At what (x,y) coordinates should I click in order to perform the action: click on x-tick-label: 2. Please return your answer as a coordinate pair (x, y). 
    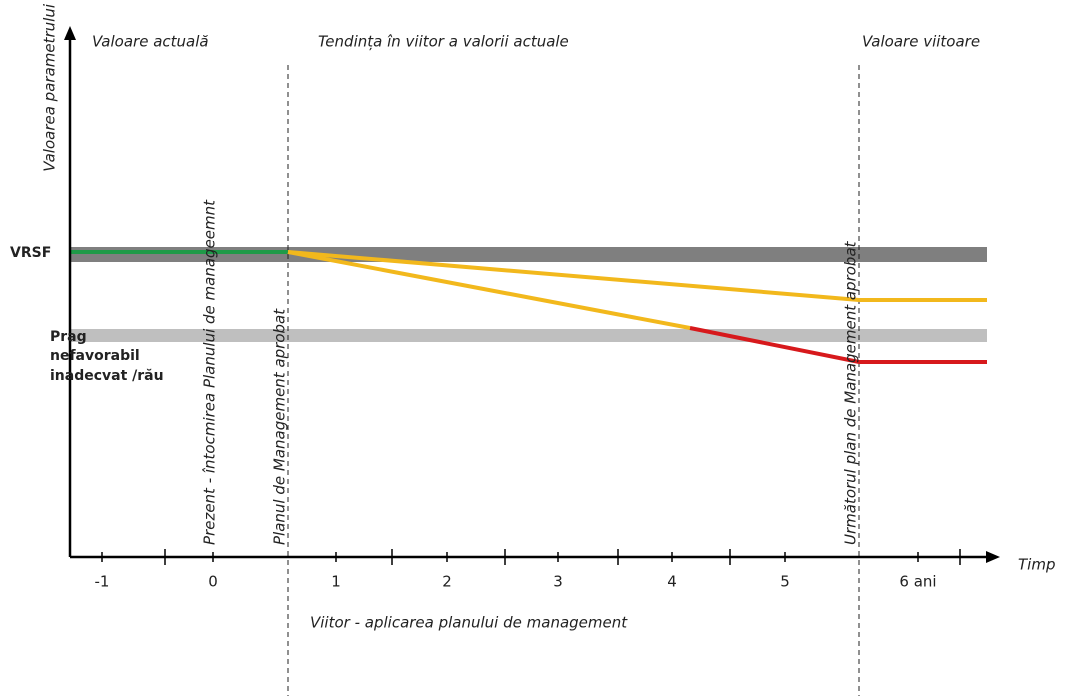
    Looking at the image, I should click on (447, 582).